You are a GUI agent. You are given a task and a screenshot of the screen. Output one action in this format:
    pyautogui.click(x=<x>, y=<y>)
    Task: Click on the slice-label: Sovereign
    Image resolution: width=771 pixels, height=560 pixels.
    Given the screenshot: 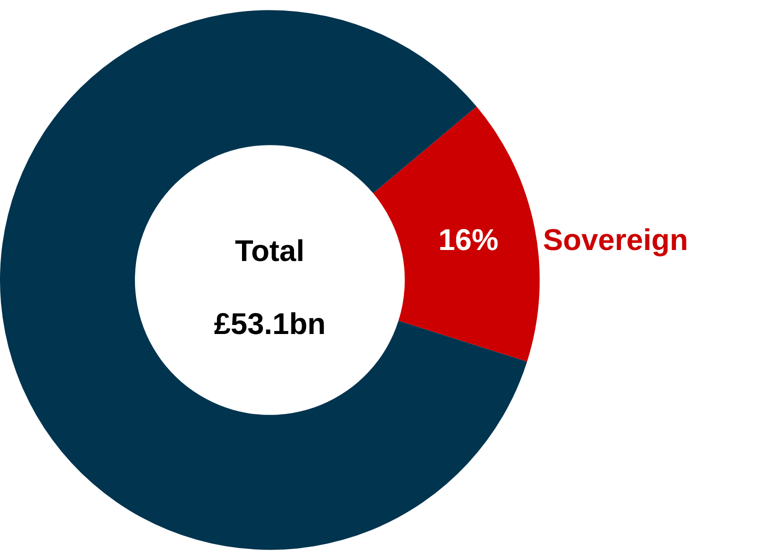 What is the action you would take?
    pyautogui.click(x=615, y=240)
    